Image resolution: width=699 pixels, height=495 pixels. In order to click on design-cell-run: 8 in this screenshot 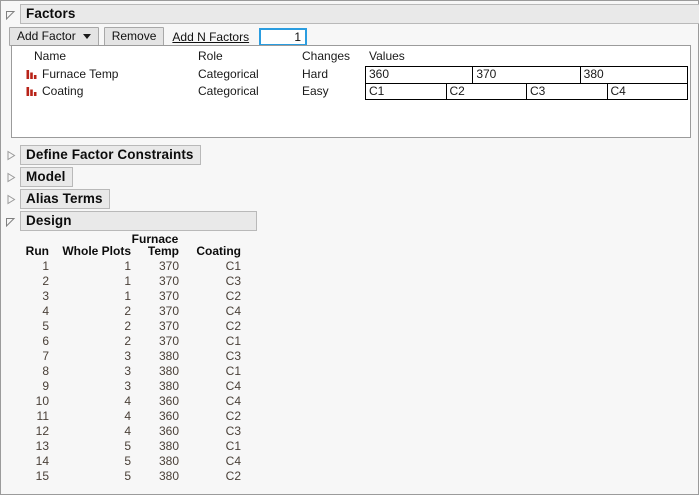, I will do `click(45, 371)`.